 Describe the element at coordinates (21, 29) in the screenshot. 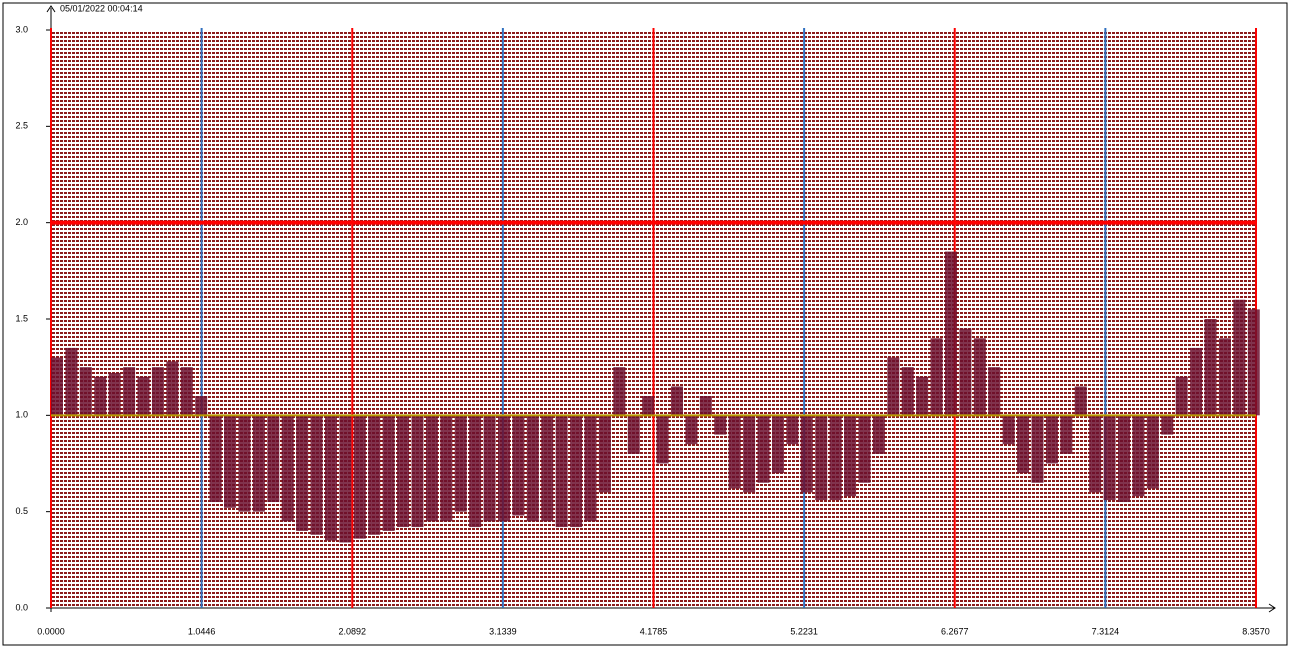

I see `y-tick-label: 3.0` at that location.